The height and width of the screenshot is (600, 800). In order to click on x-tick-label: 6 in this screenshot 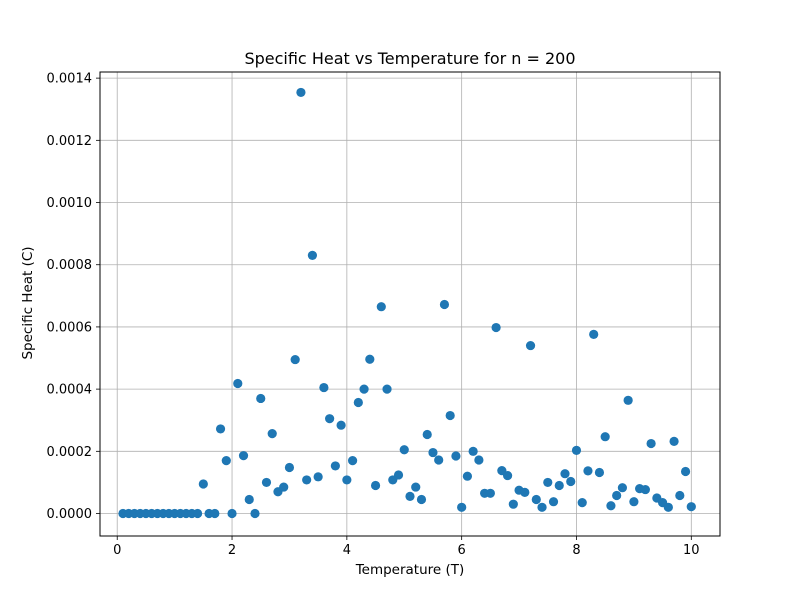, I will do `click(462, 550)`.